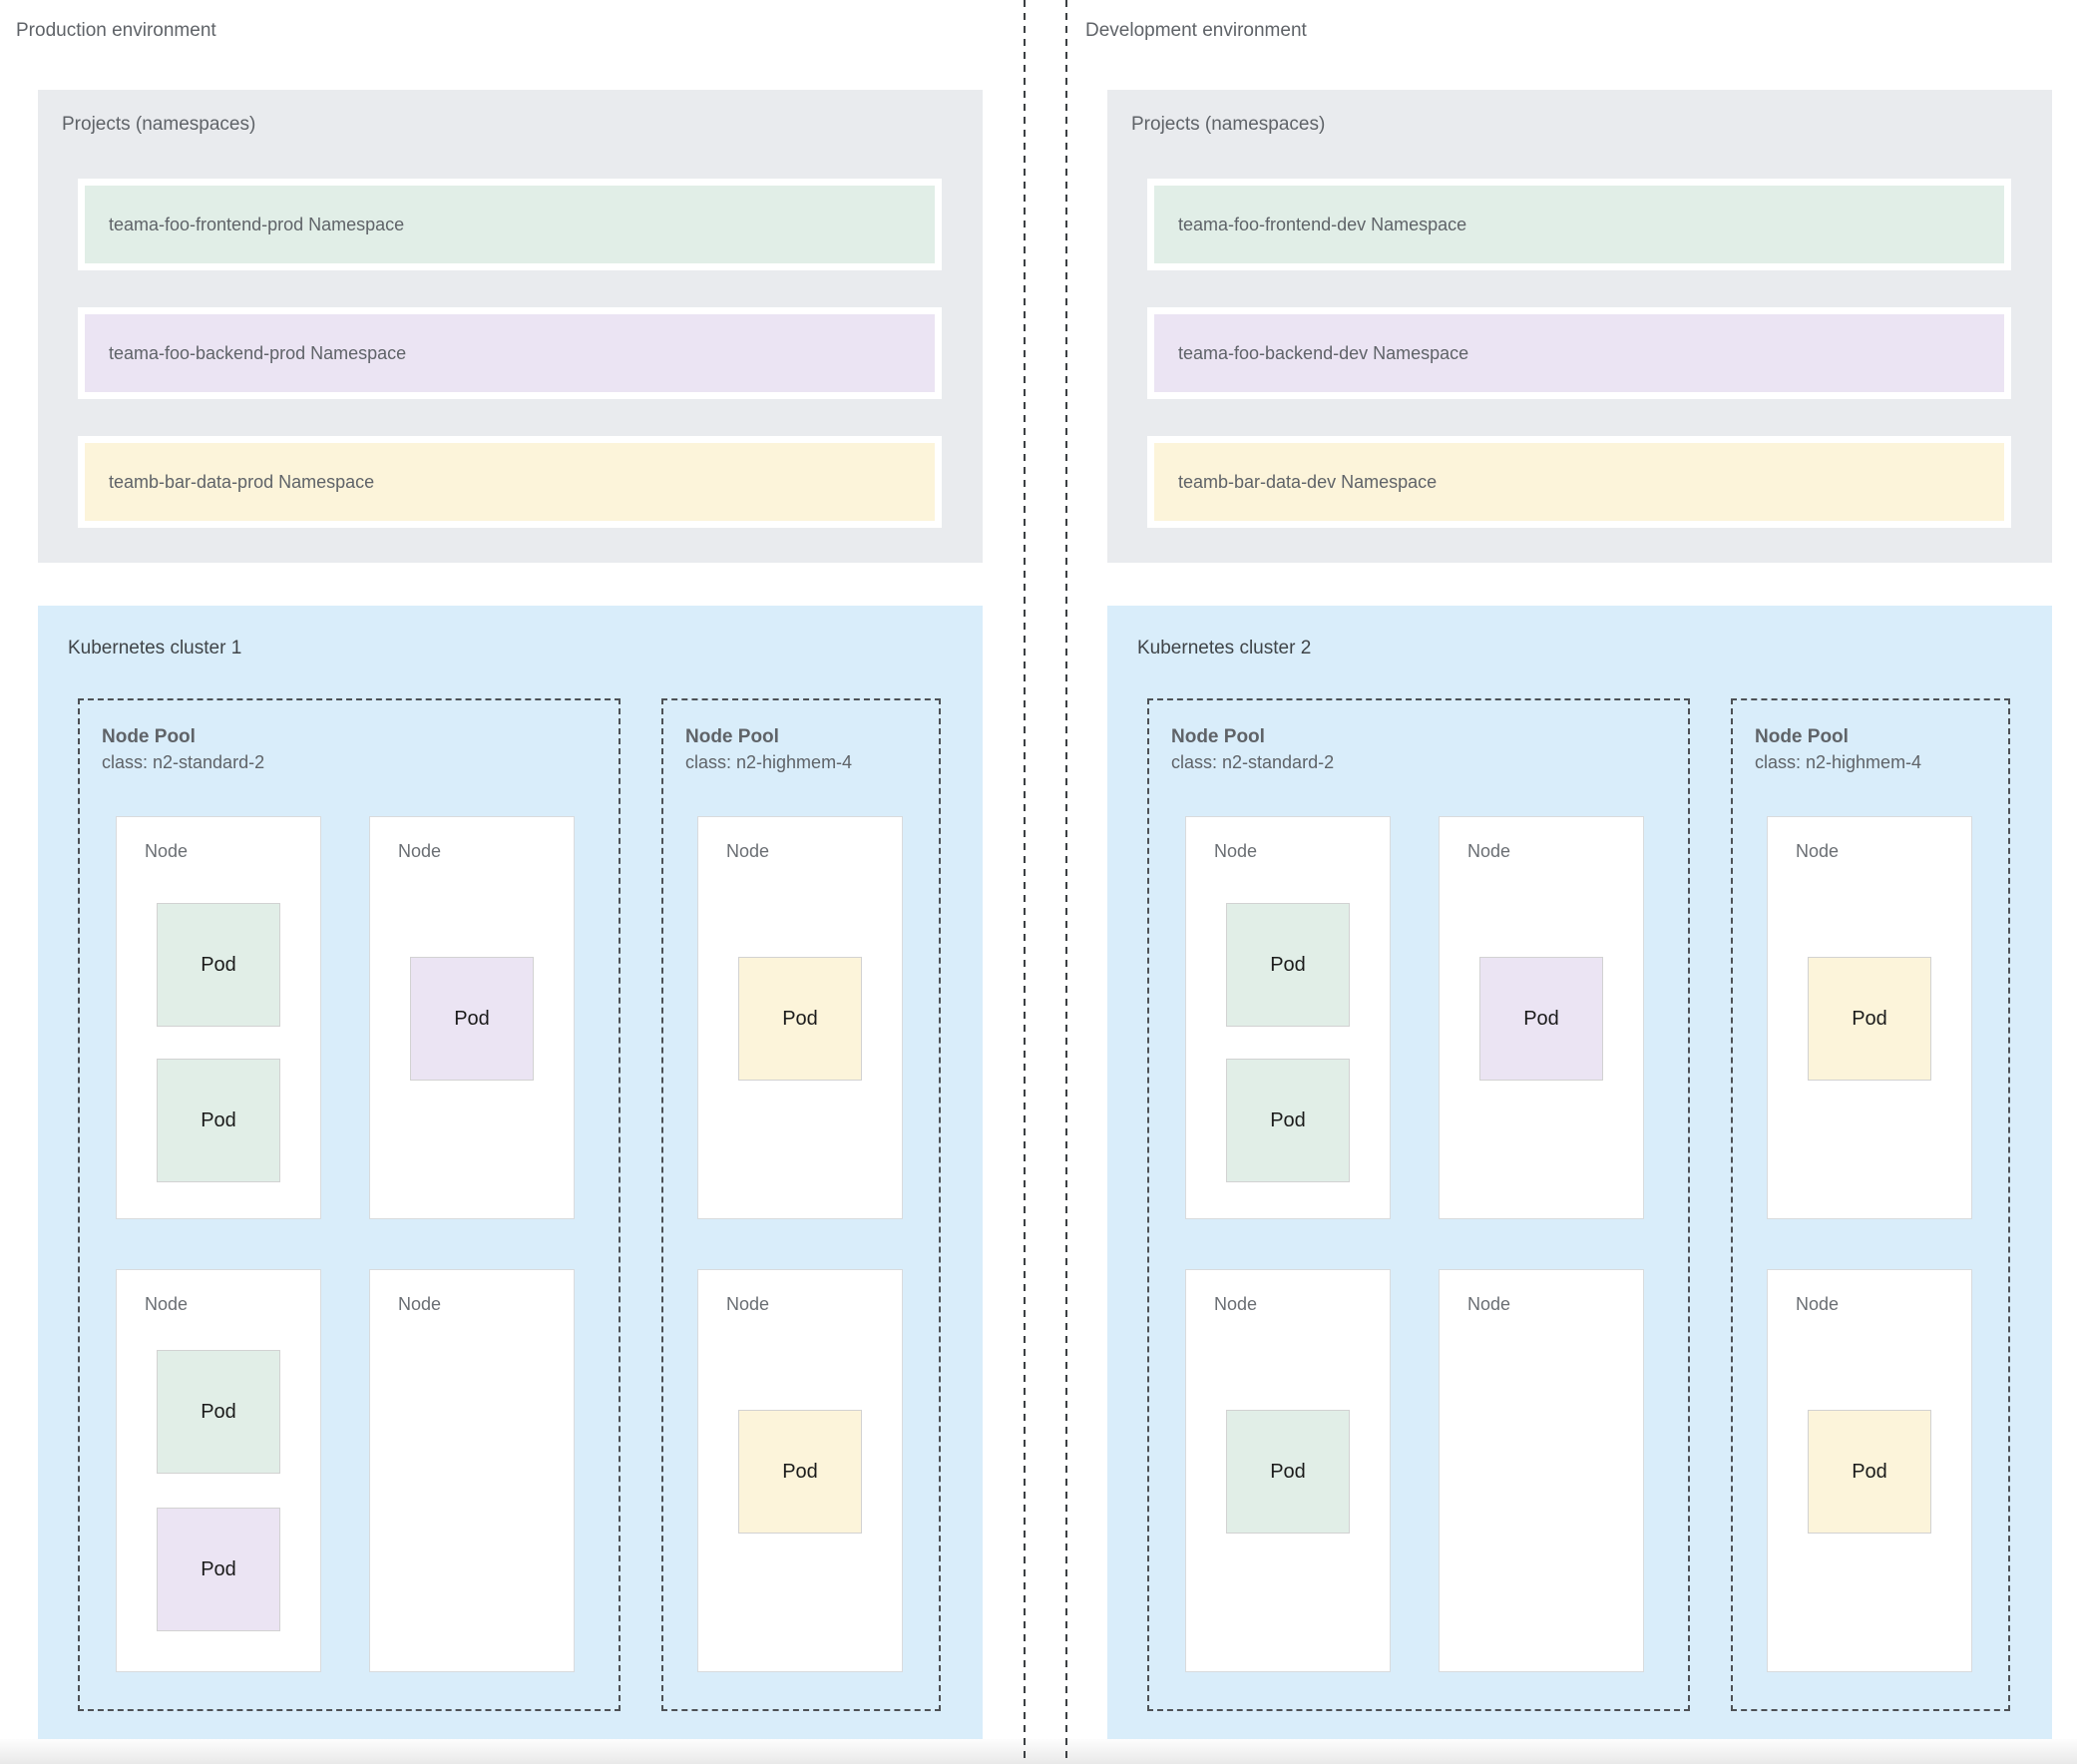  Describe the element at coordinates (1308, 481) in the screenshot. I see `namespace-label: teamb-bar-data-dev Namespace` at that location.